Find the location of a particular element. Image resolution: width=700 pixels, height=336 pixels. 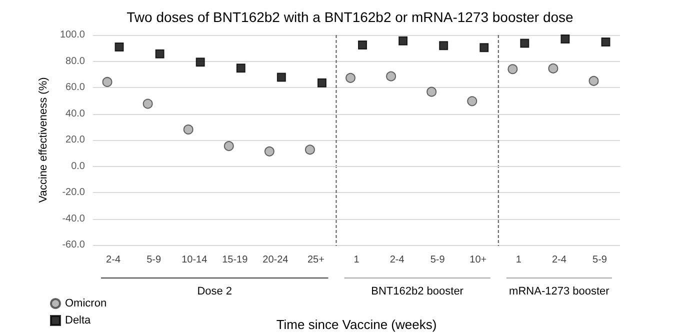

text: BNT162b2 booster is located at coordinates (417, 292).